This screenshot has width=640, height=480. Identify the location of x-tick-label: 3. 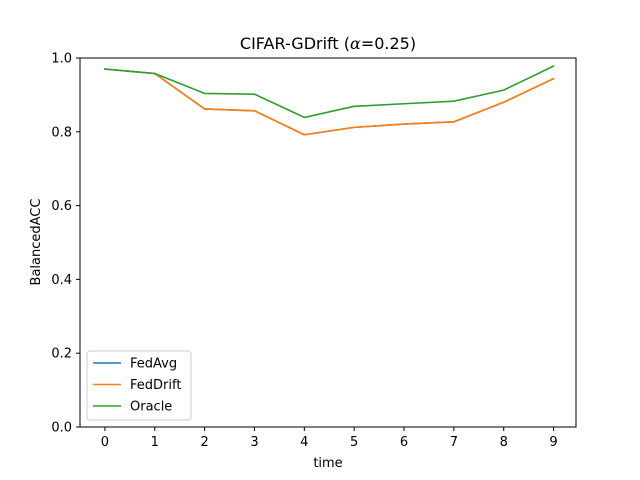
(254, 442).